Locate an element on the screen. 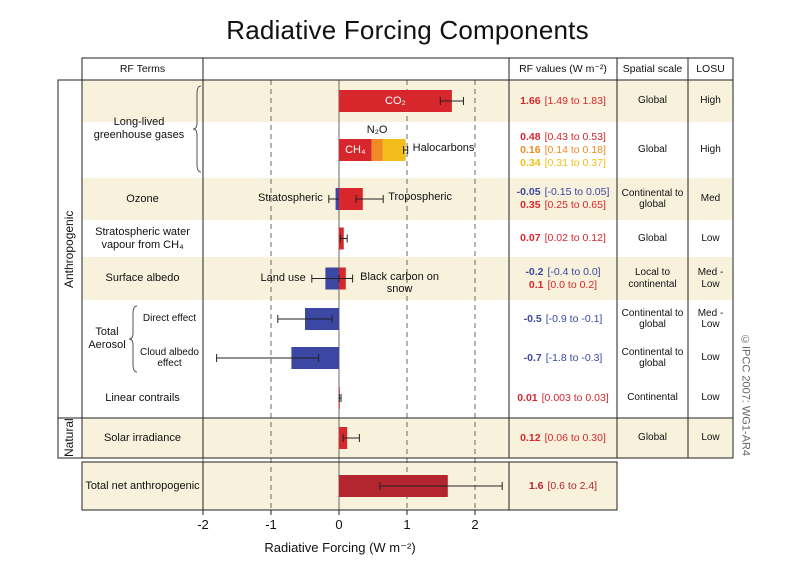  credit: ©IPCC 2007: WG1-AR4 is located at coordinates (745, 395).